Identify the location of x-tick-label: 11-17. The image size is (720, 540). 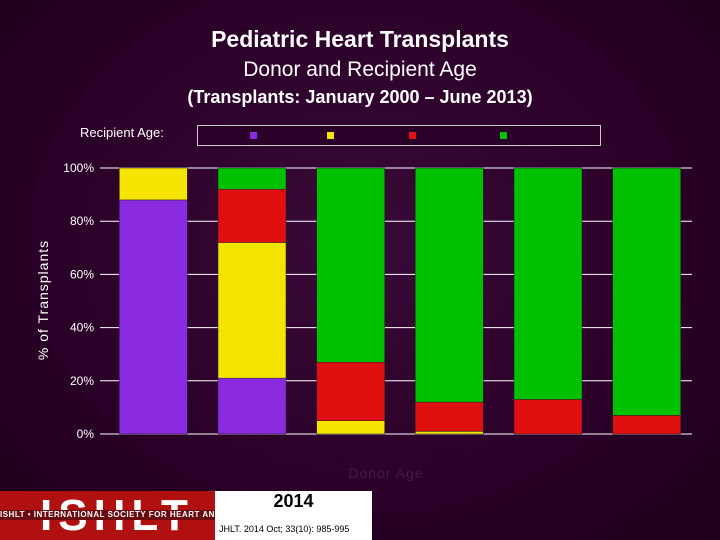
(351, 454).